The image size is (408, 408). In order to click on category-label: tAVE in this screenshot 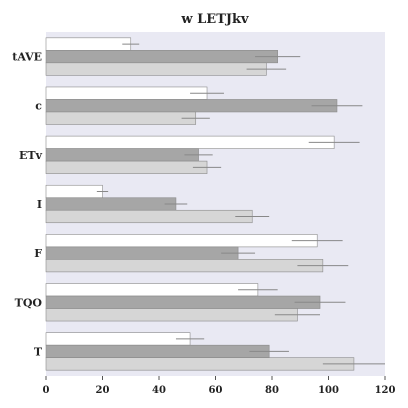, I will do `click(27, 57)`.